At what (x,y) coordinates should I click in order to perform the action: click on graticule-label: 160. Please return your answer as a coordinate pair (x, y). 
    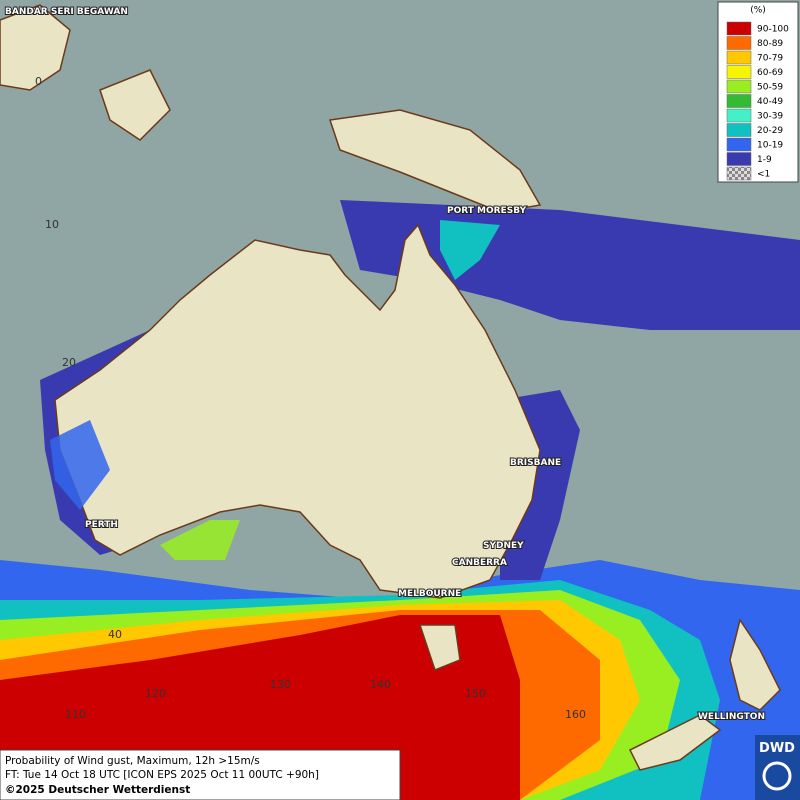
    Looking at the image, I should click on (575, 714).